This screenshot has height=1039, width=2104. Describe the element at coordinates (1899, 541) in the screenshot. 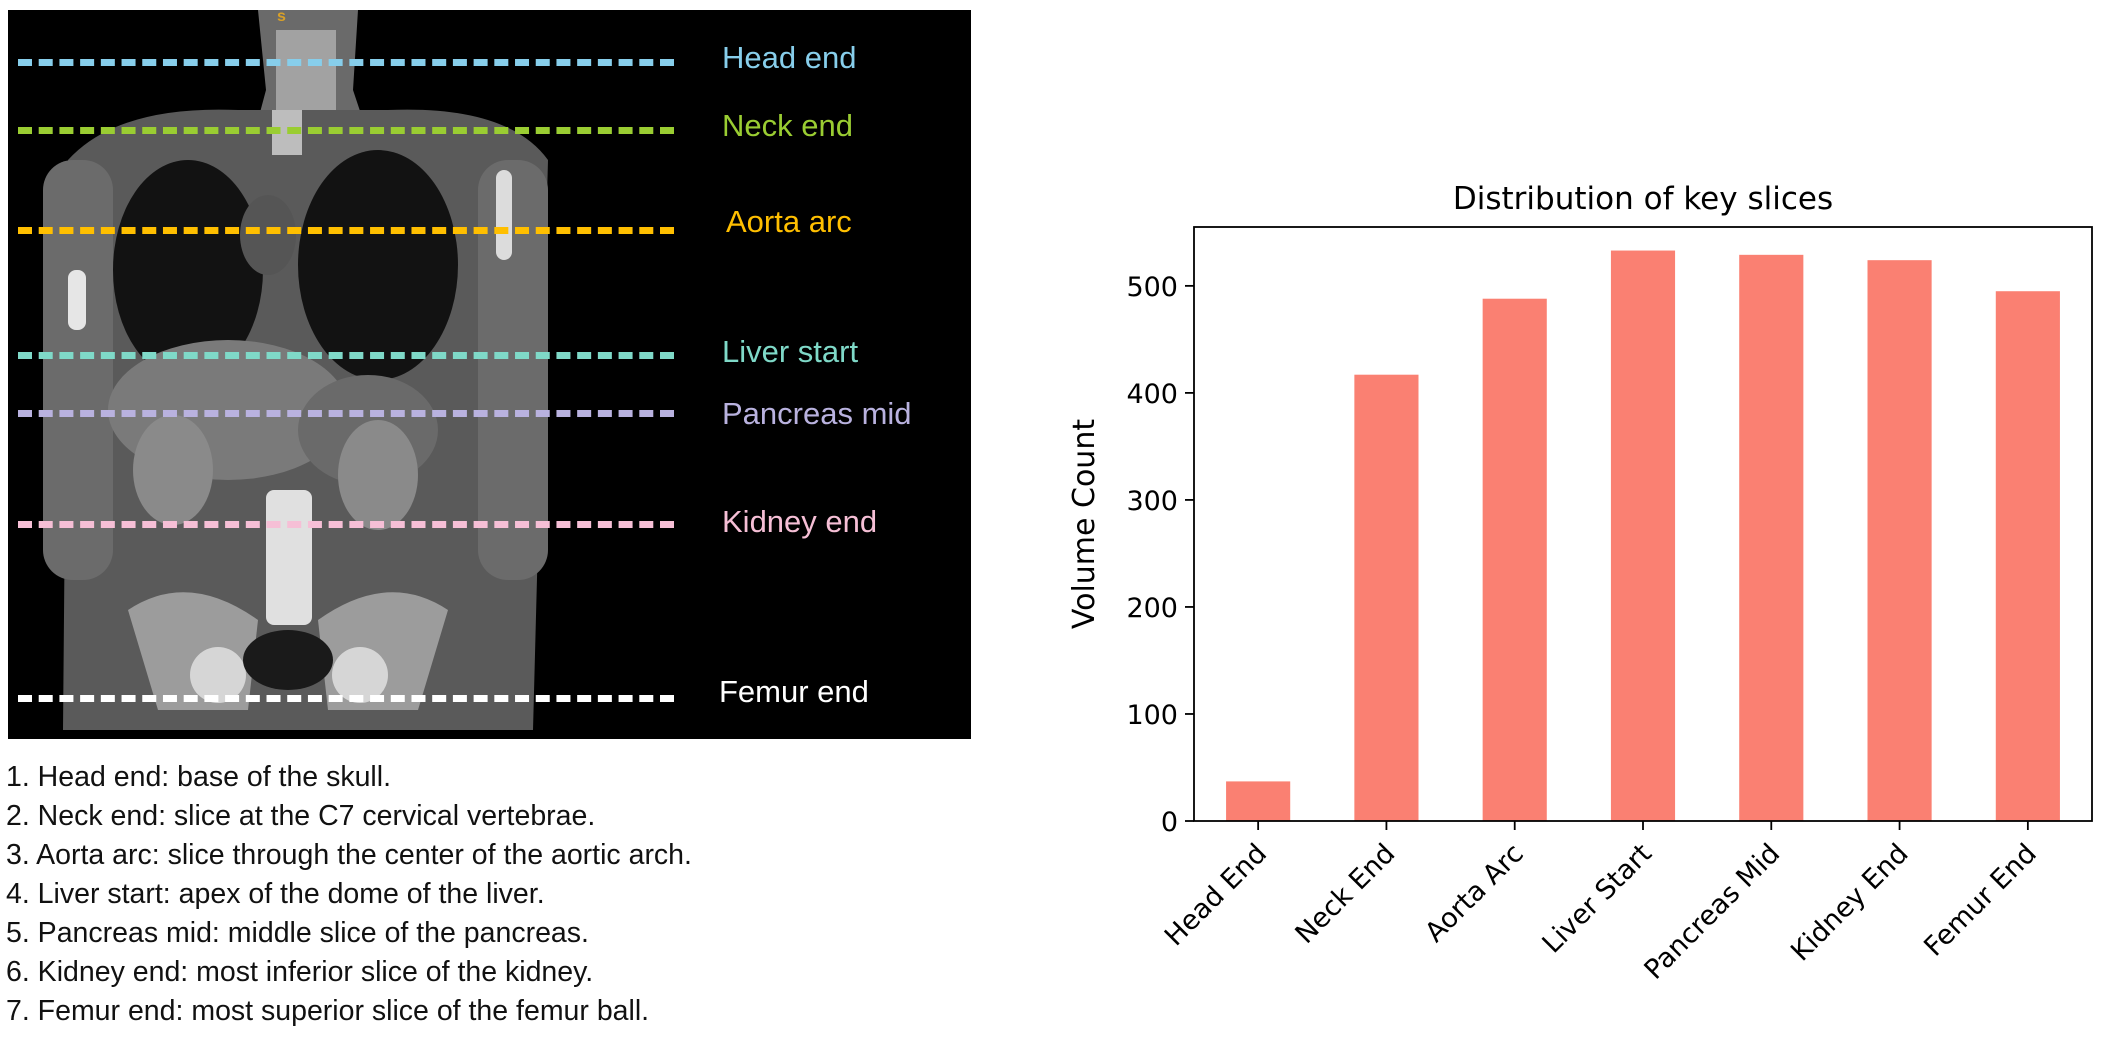

I see `bar-kidney-end` at that location.